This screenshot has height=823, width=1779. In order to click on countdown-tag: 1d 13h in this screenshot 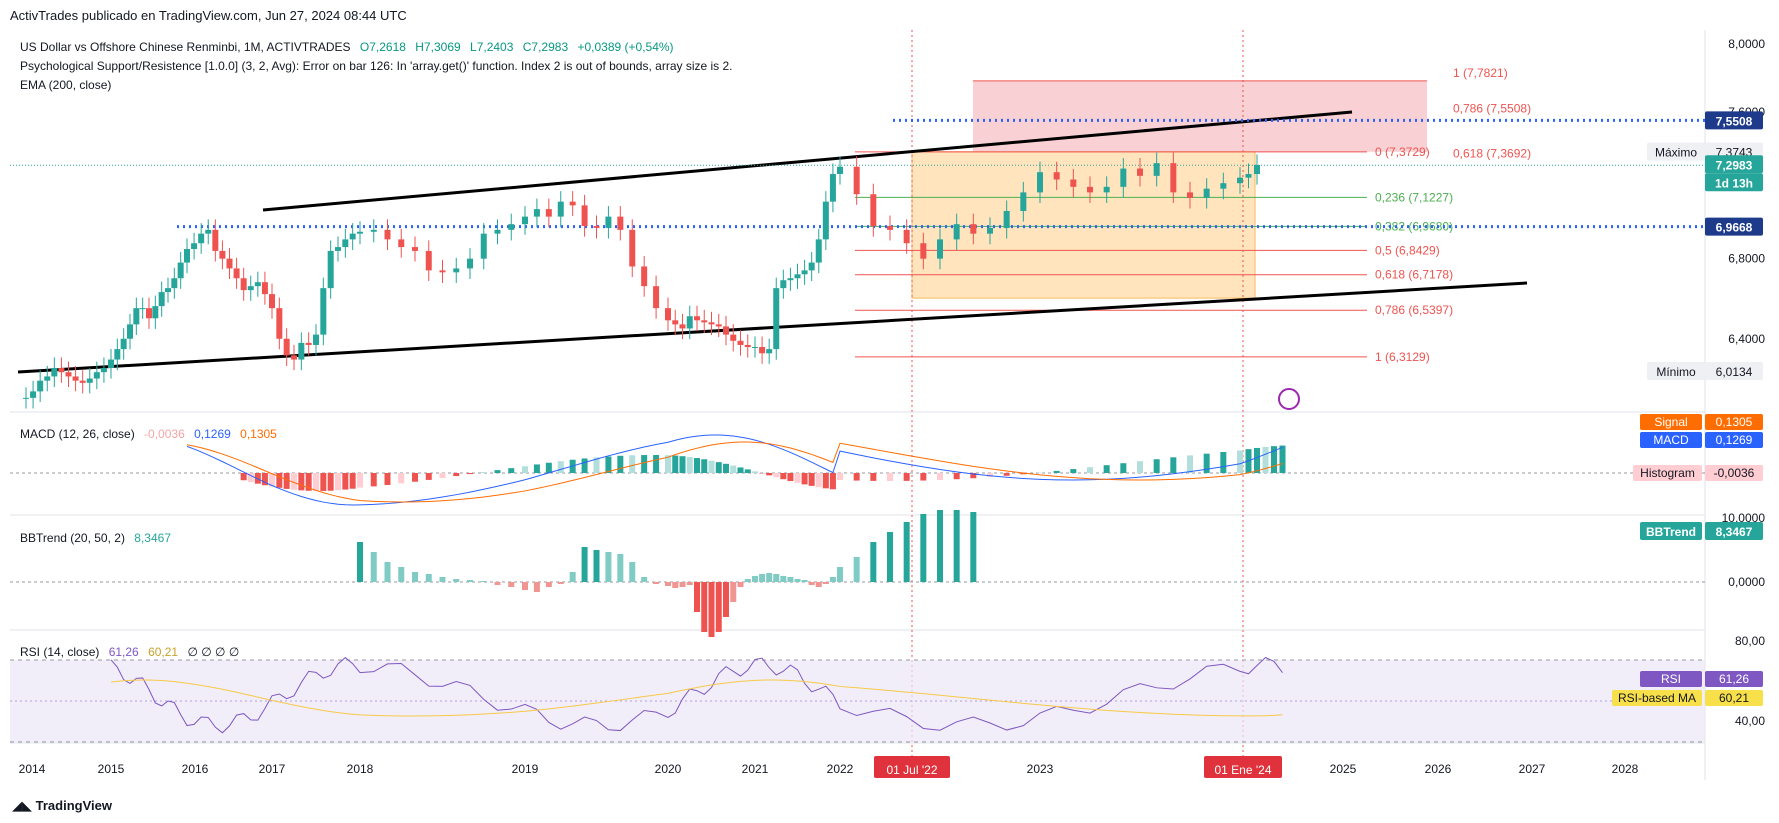, I will do `click(1734, 183)`.